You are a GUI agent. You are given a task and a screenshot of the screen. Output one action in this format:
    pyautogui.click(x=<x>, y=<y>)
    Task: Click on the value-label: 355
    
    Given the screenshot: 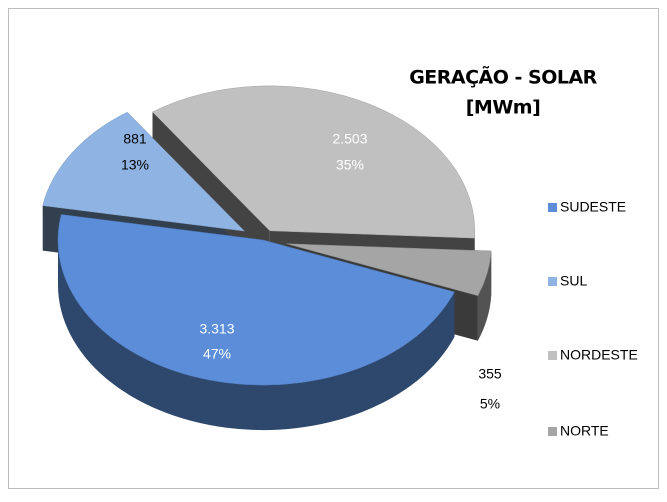 What is the action you would take?
    pyautogui.click(x=490, y=374)
    